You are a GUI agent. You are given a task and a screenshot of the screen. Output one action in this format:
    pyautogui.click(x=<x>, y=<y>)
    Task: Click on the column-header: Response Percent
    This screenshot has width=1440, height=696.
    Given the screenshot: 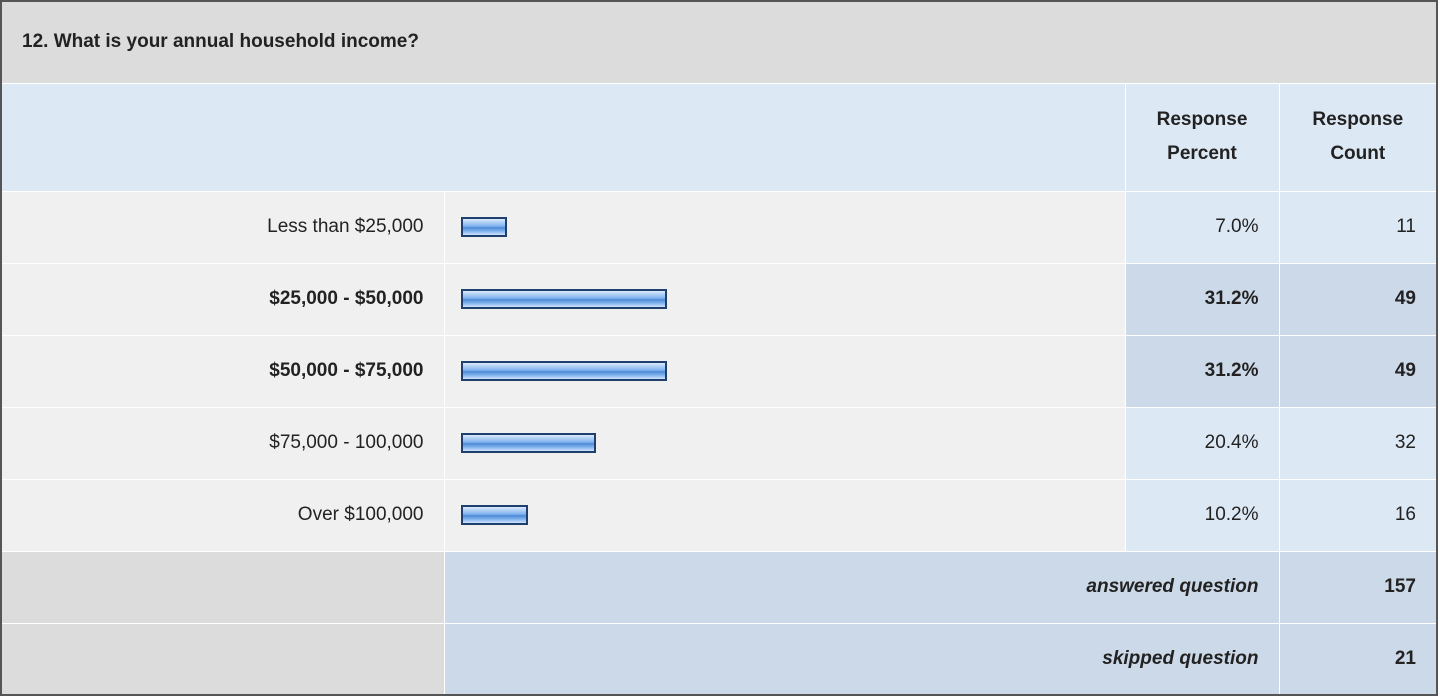 What is the action you would take?
    pyautogui.click(x=1202, y=137)
    